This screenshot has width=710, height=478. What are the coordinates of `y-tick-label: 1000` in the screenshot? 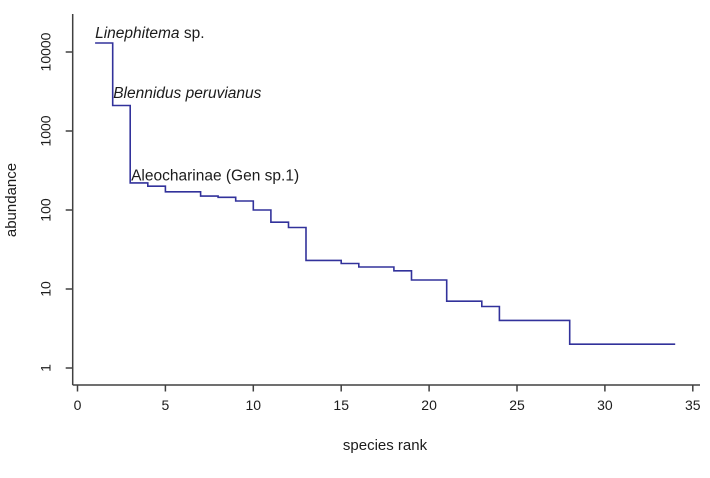 It's located at (46, 130).